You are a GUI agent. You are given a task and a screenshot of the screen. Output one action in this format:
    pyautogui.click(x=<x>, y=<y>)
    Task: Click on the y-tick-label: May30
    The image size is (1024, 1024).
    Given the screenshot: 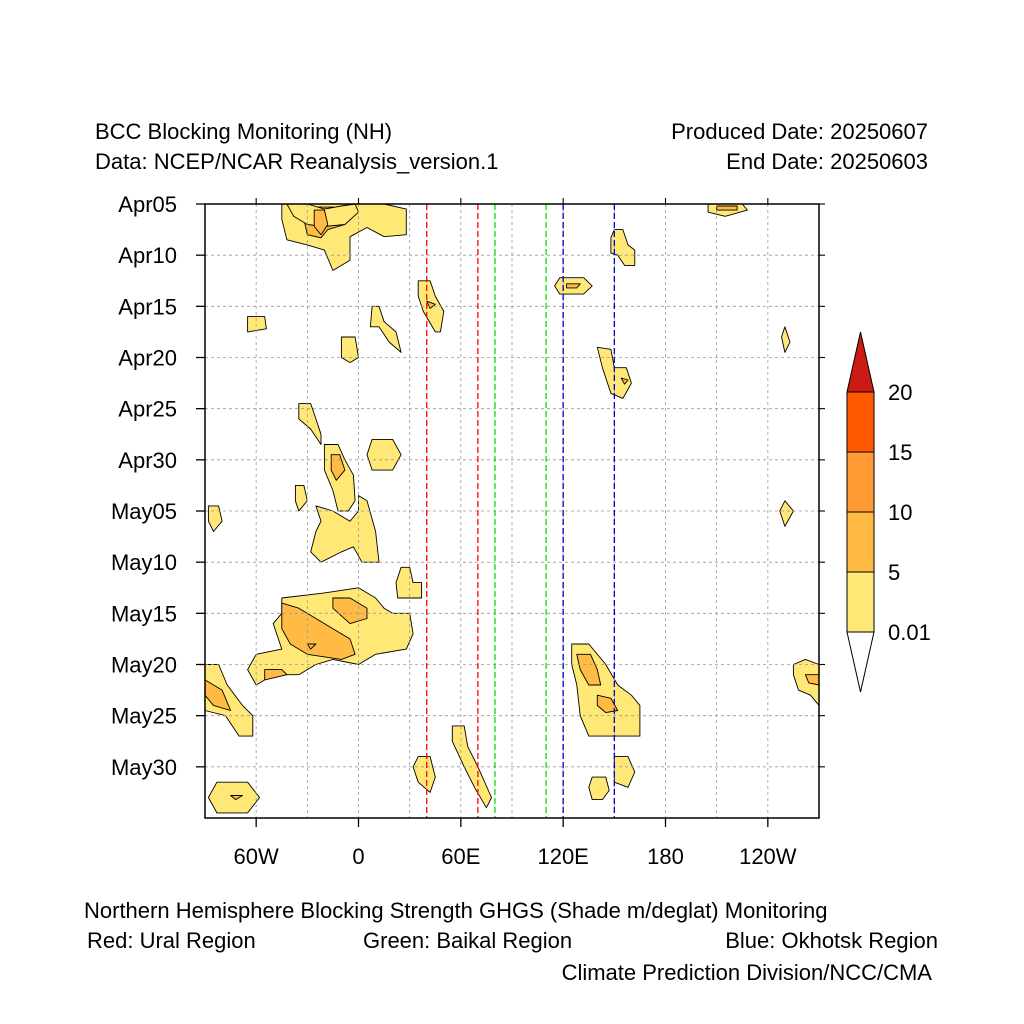 What is the action you would take?
    pyautogui.click(x=144, y=767)
    